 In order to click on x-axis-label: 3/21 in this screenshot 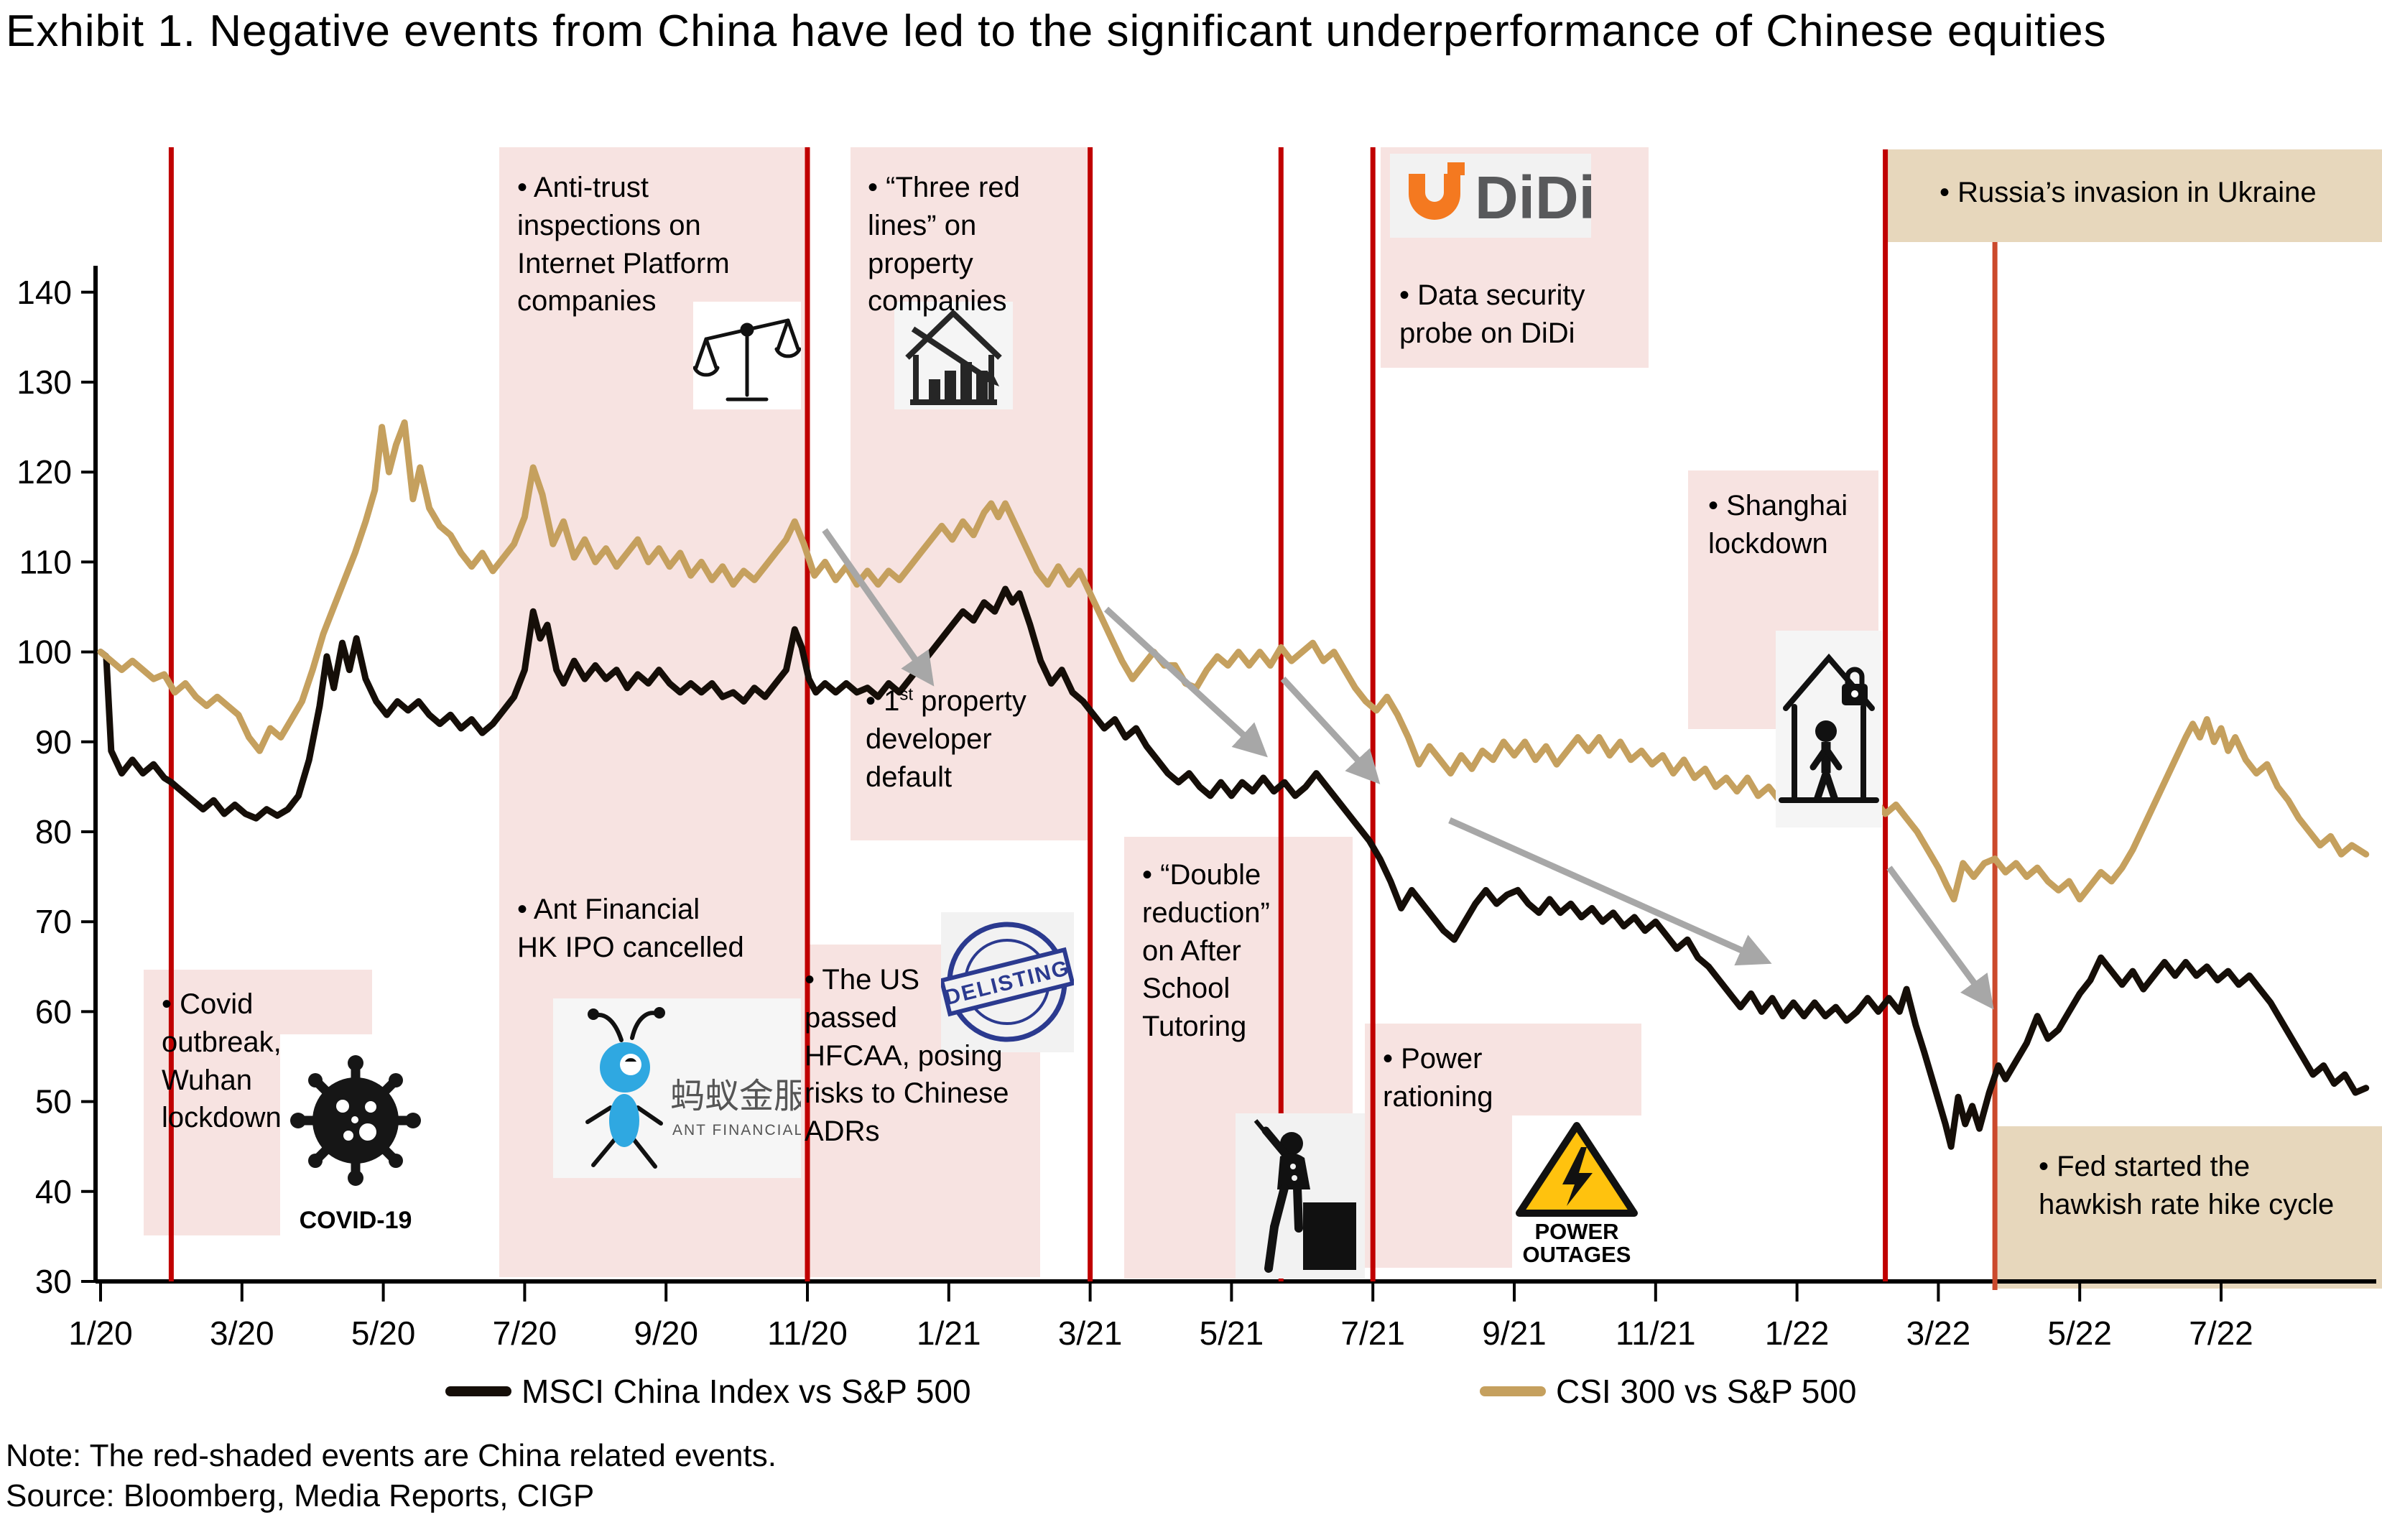, I will do `click(1090, 1333)`.